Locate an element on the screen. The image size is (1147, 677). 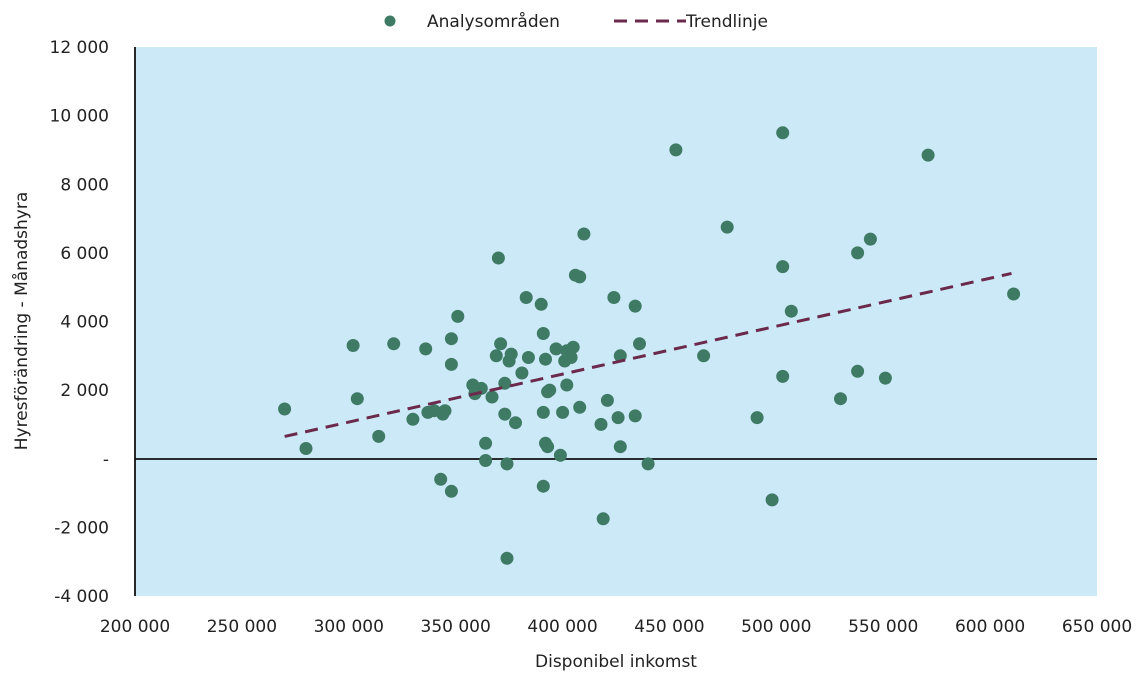
y-tick-label: -4 000 is located at coordinates (81, 597).